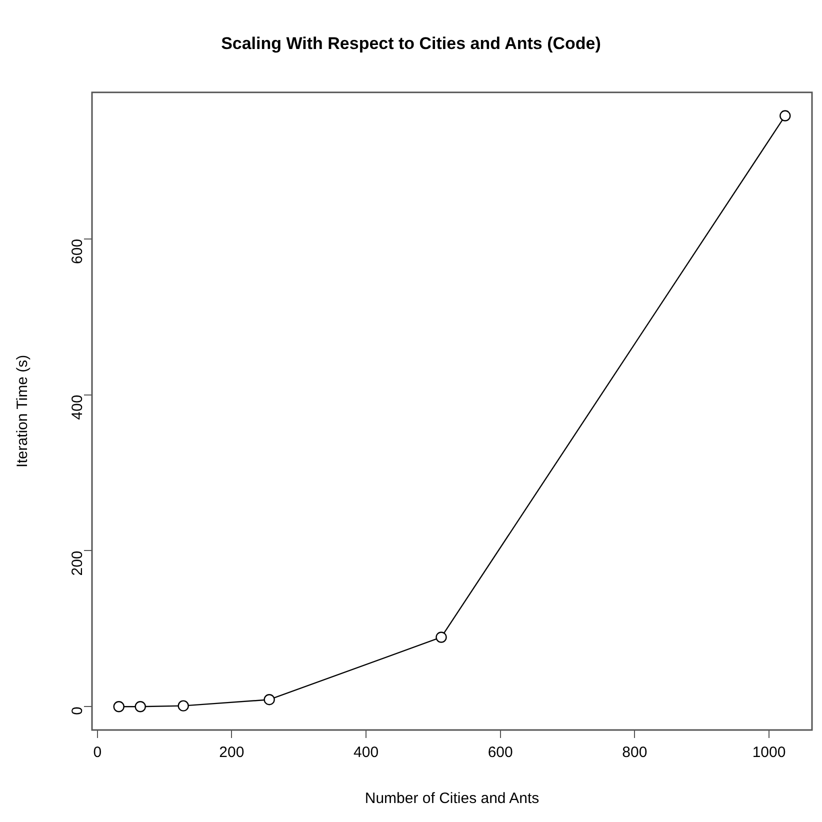  Describe the element at coordinates (23, 411) in the screenshot. I see `y-axis-title: Iteration Time (s)` at that location.